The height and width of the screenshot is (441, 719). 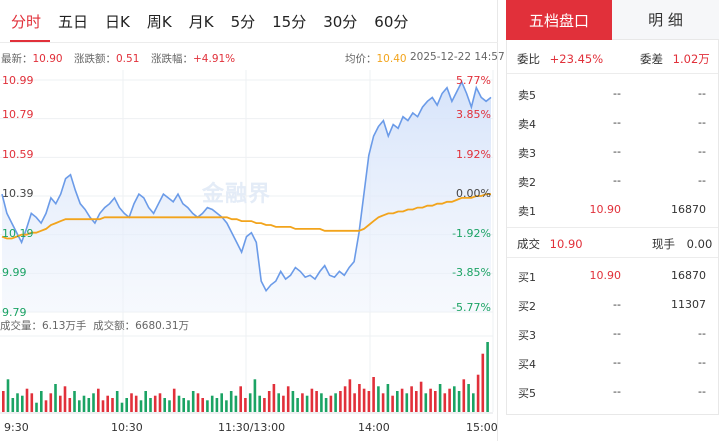 I want to click on buy-row: 买2 -- 11307, so click(x=612, y=306).